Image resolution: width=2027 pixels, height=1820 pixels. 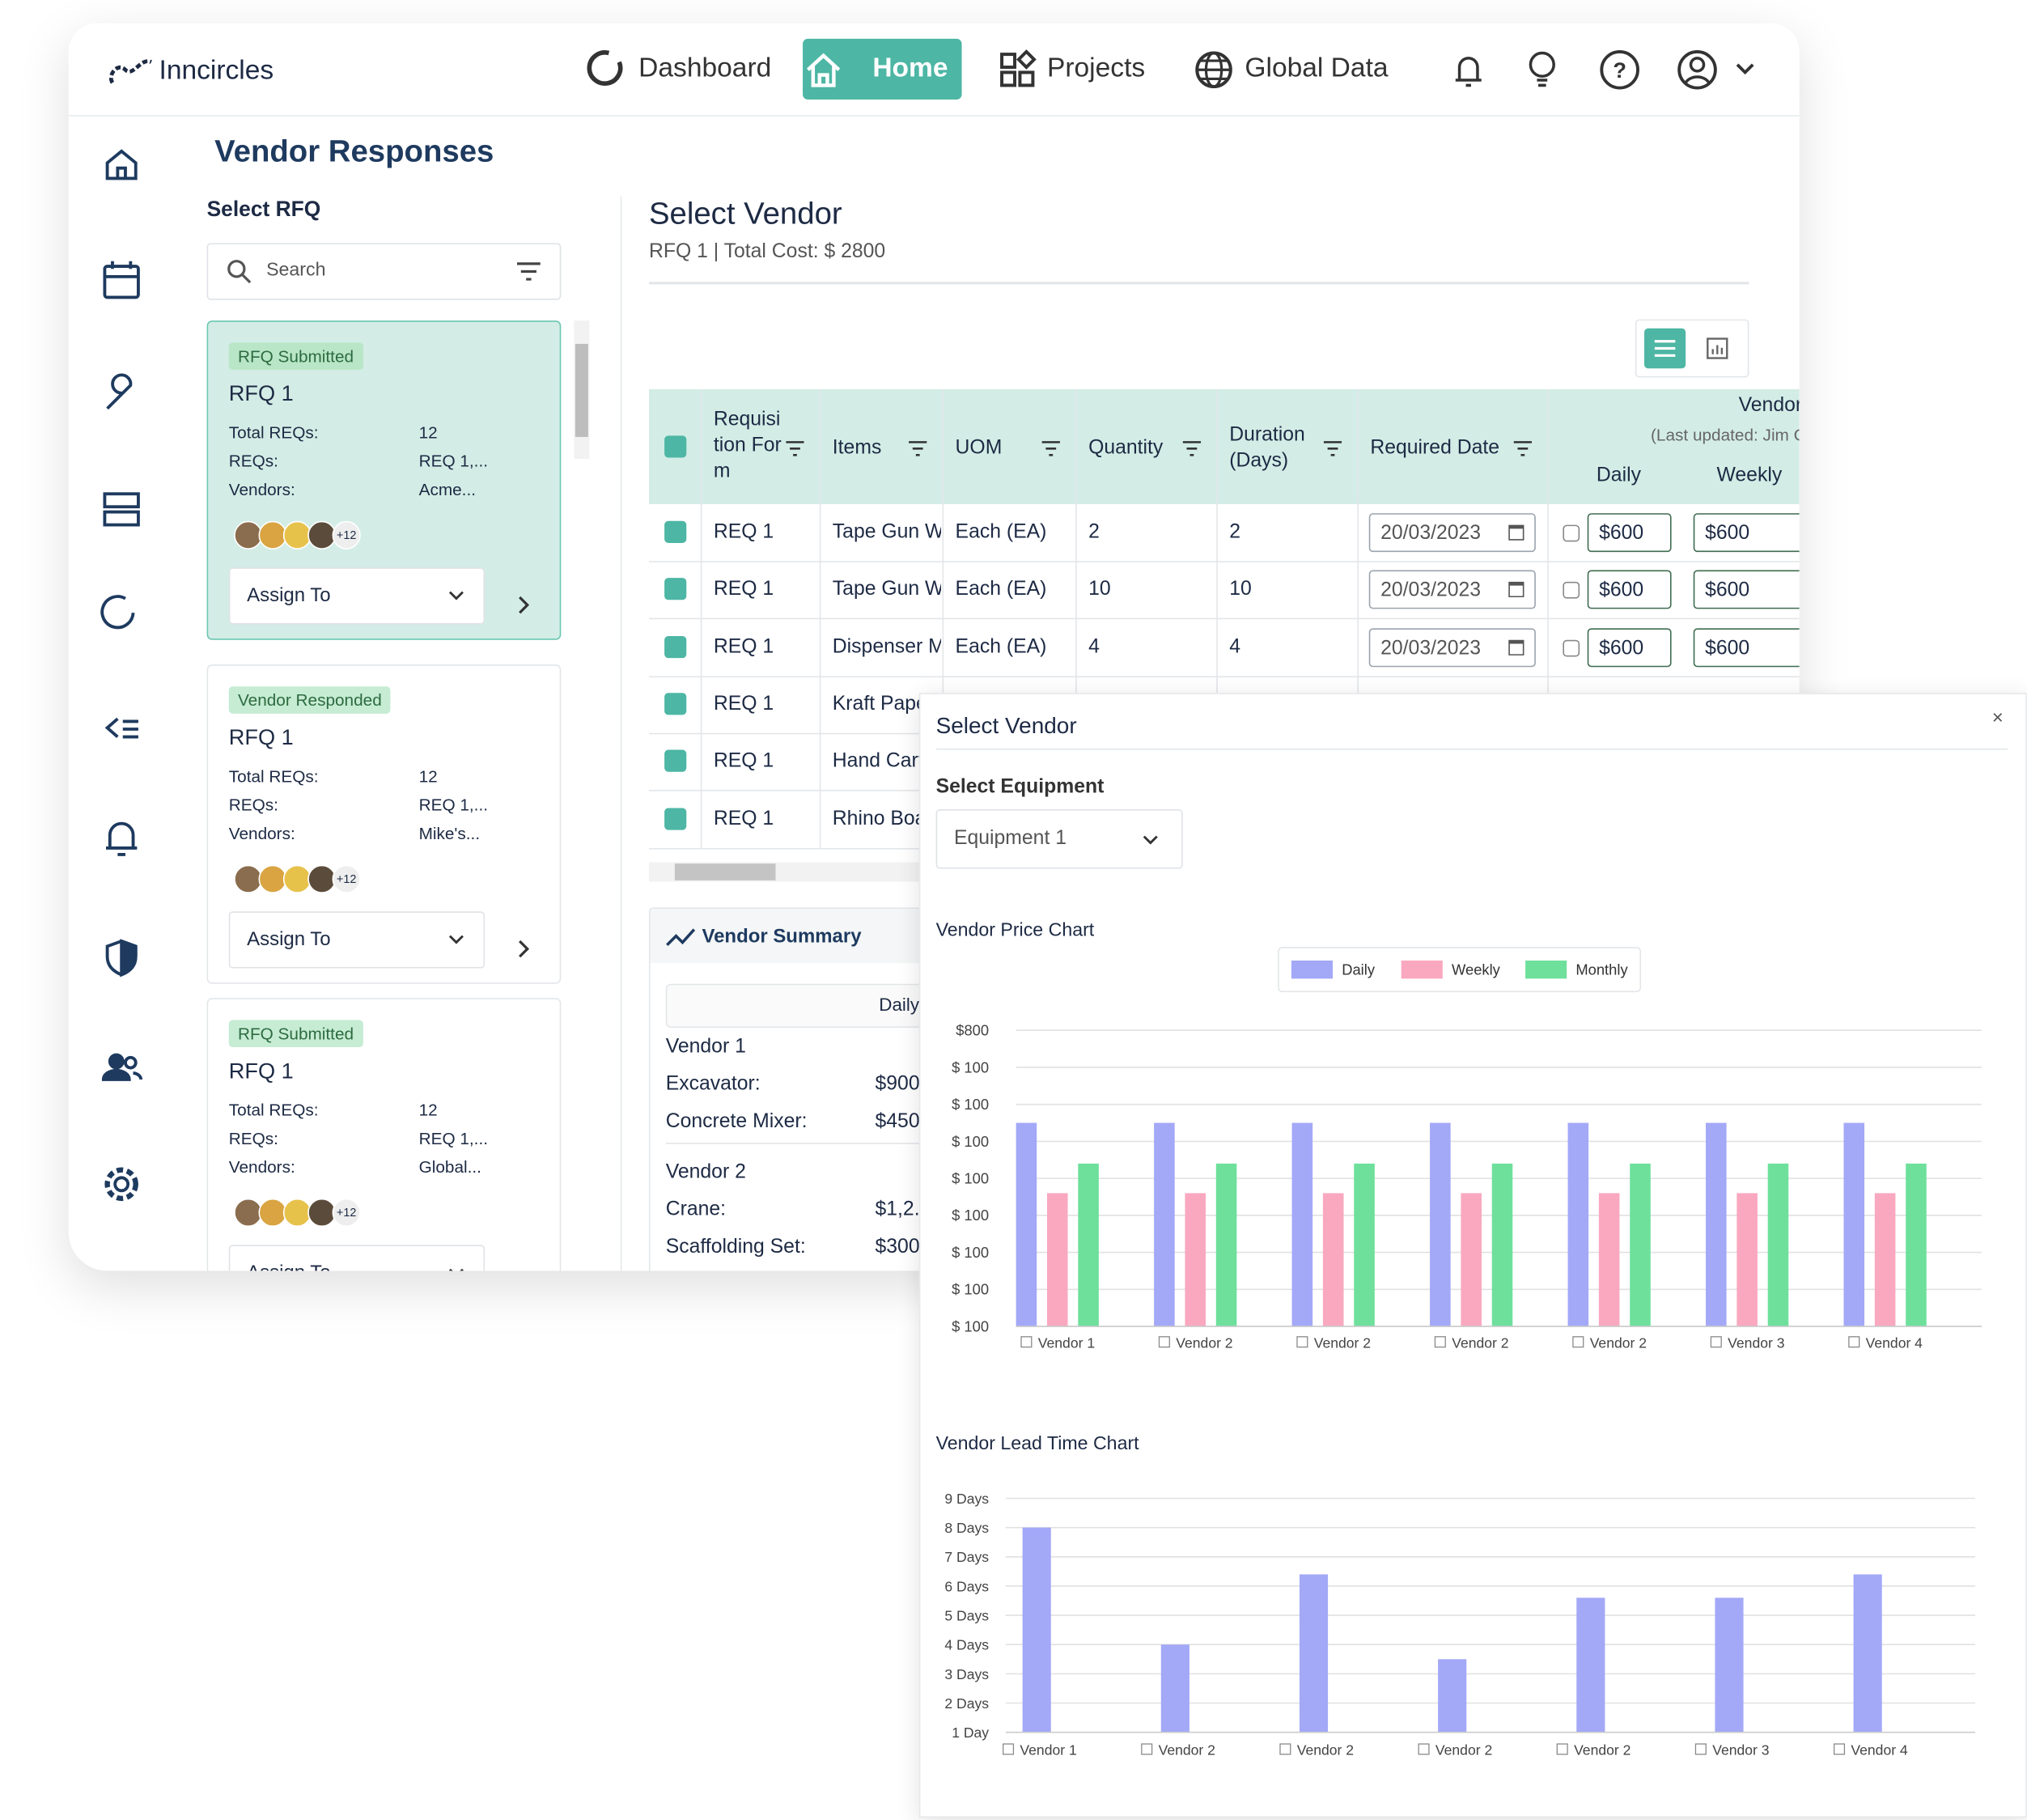 I want to click on view-toggle, so click(x=1692, y=349).